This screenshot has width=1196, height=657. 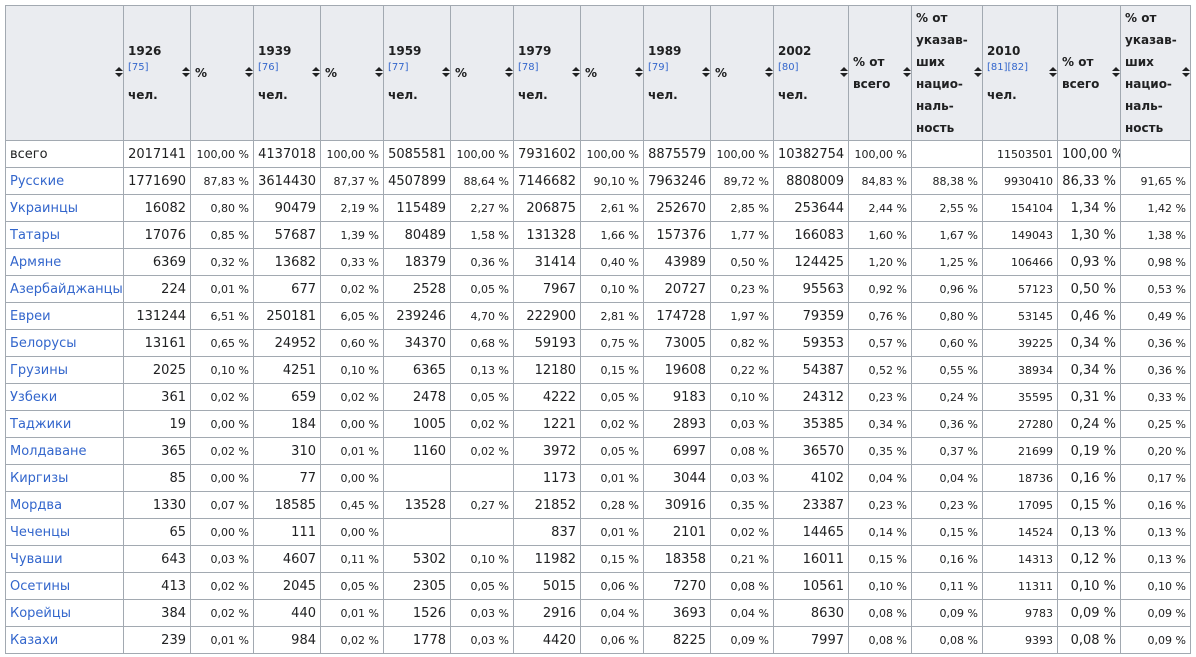 What do you see at coordinates (677, 640) in the screenshot?
I see `table-cell: 8225` at bounding box center [677, 640].